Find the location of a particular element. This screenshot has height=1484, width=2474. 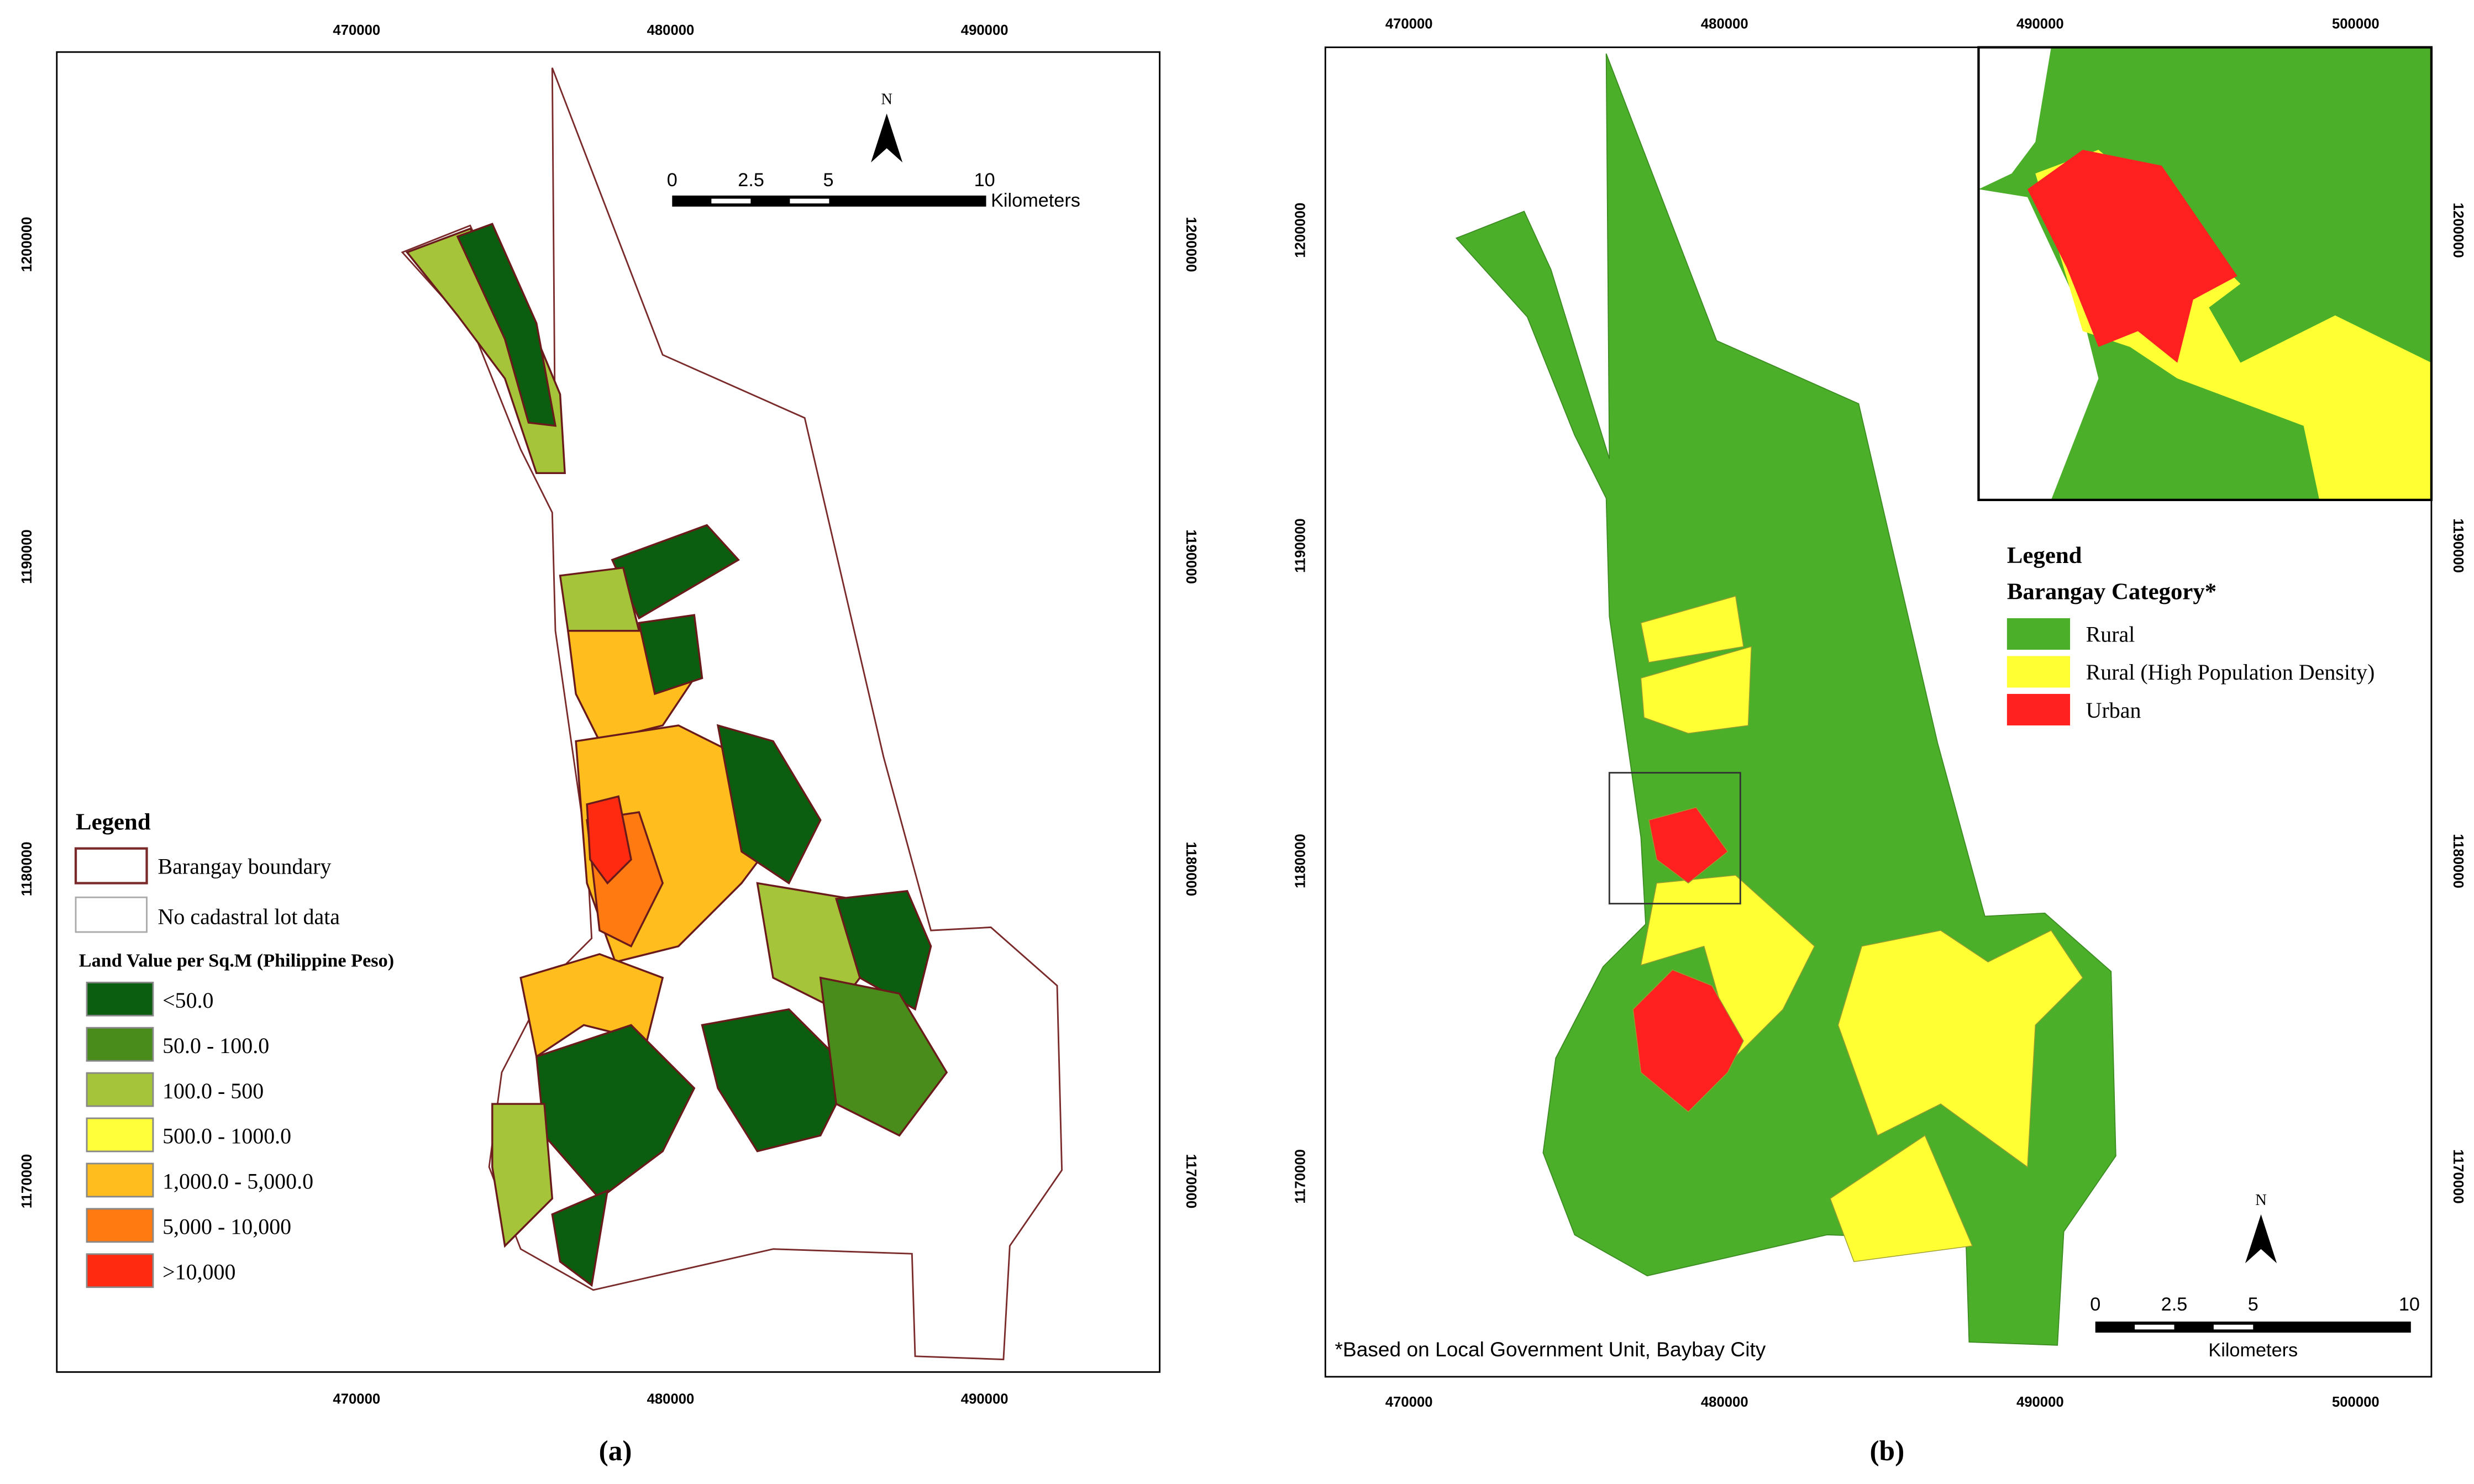

category-patches is located at coordinates (1858, 929).